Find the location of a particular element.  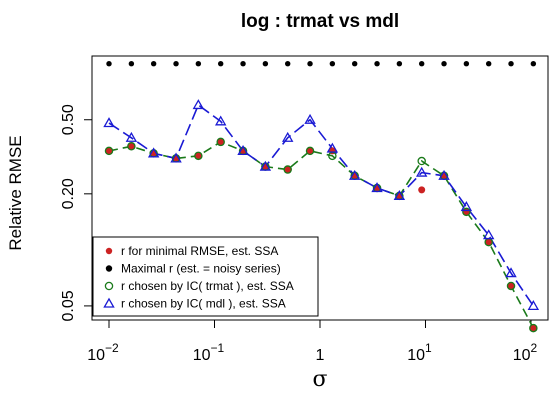

x-axis: 10⁻² 10⁻¹ 1 10¹ 10² is located at coordinates (312, 341).